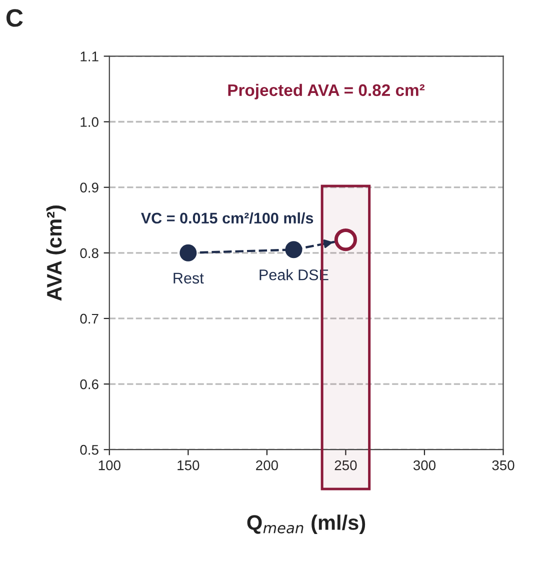 This screenshot has width=547, height=562. What do you see at coordinates (109, 465) in the screenshot?
I see `x-tick-label: 100` at bounding box center [109, 465].